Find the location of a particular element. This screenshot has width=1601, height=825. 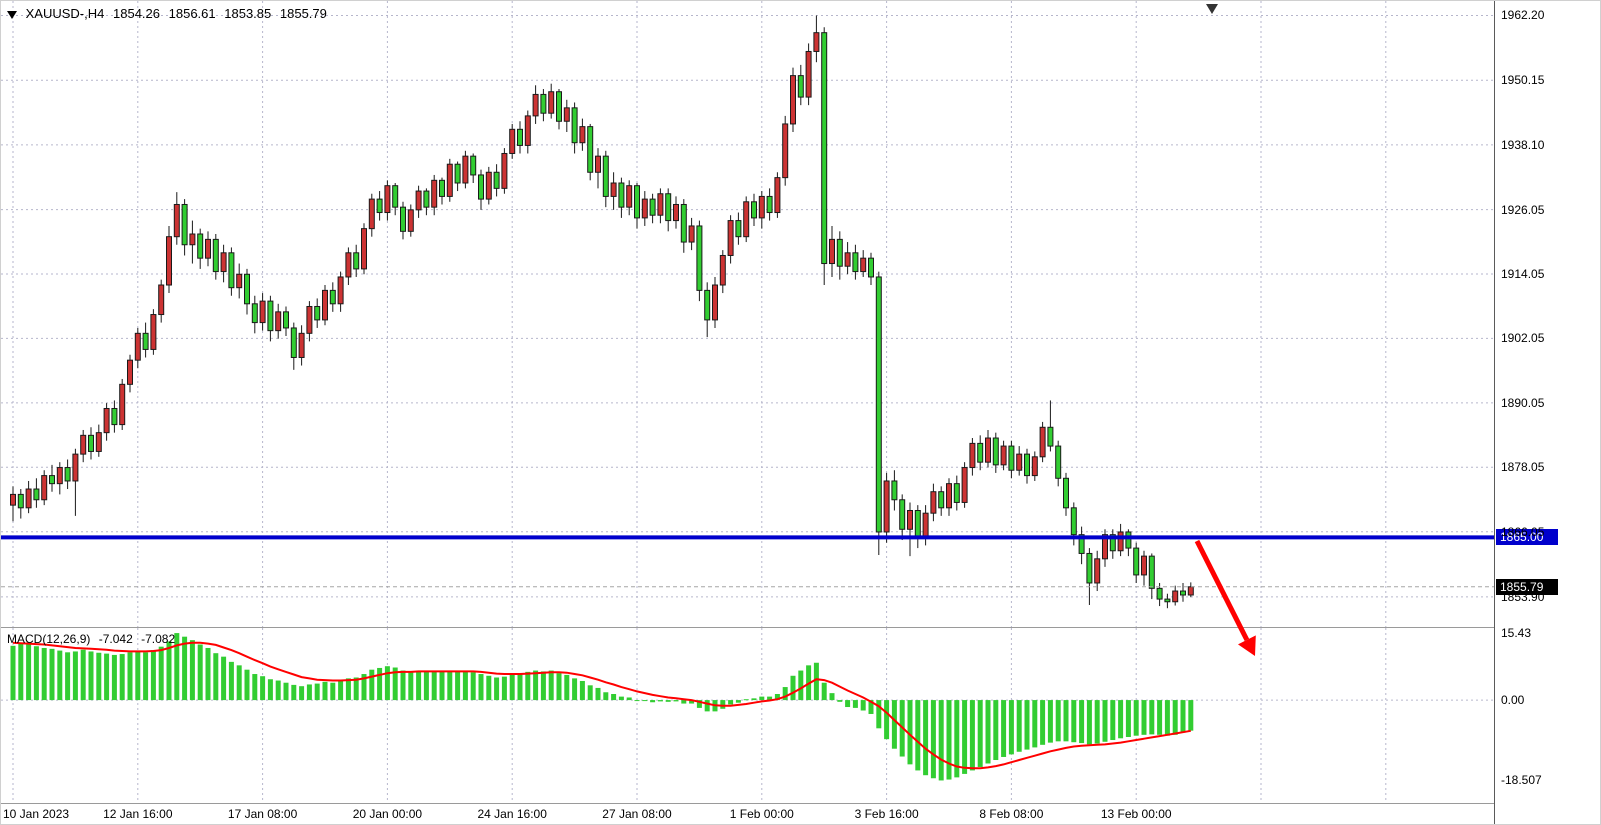

ohlc-high: 1856.61 is located at coordinates (192, 13).